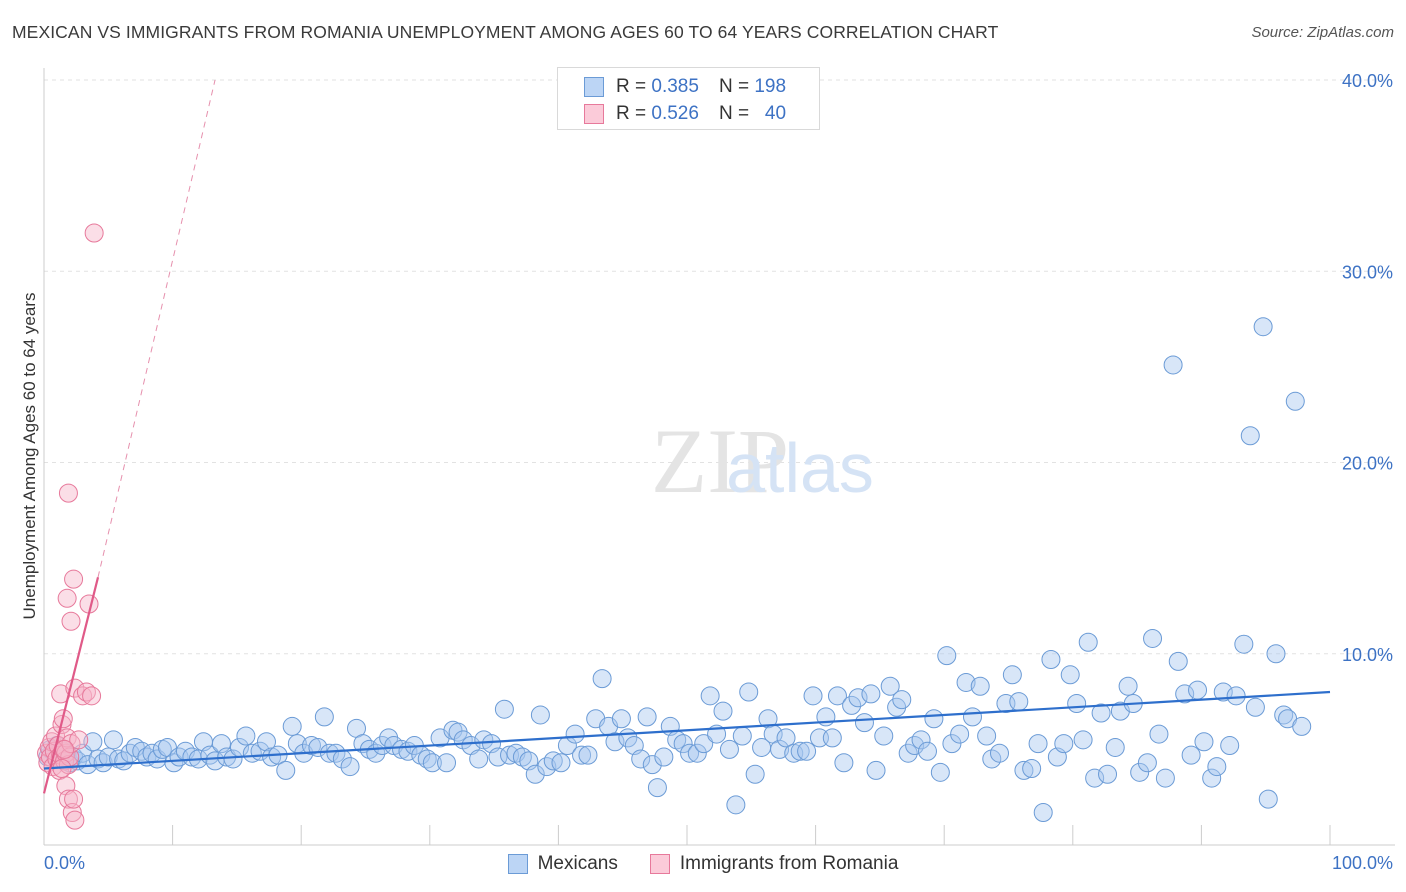 Image resolution: width=1406 pixels, height=892 pixels. I want to click on mexicans-trend-line, so click(687, 730).